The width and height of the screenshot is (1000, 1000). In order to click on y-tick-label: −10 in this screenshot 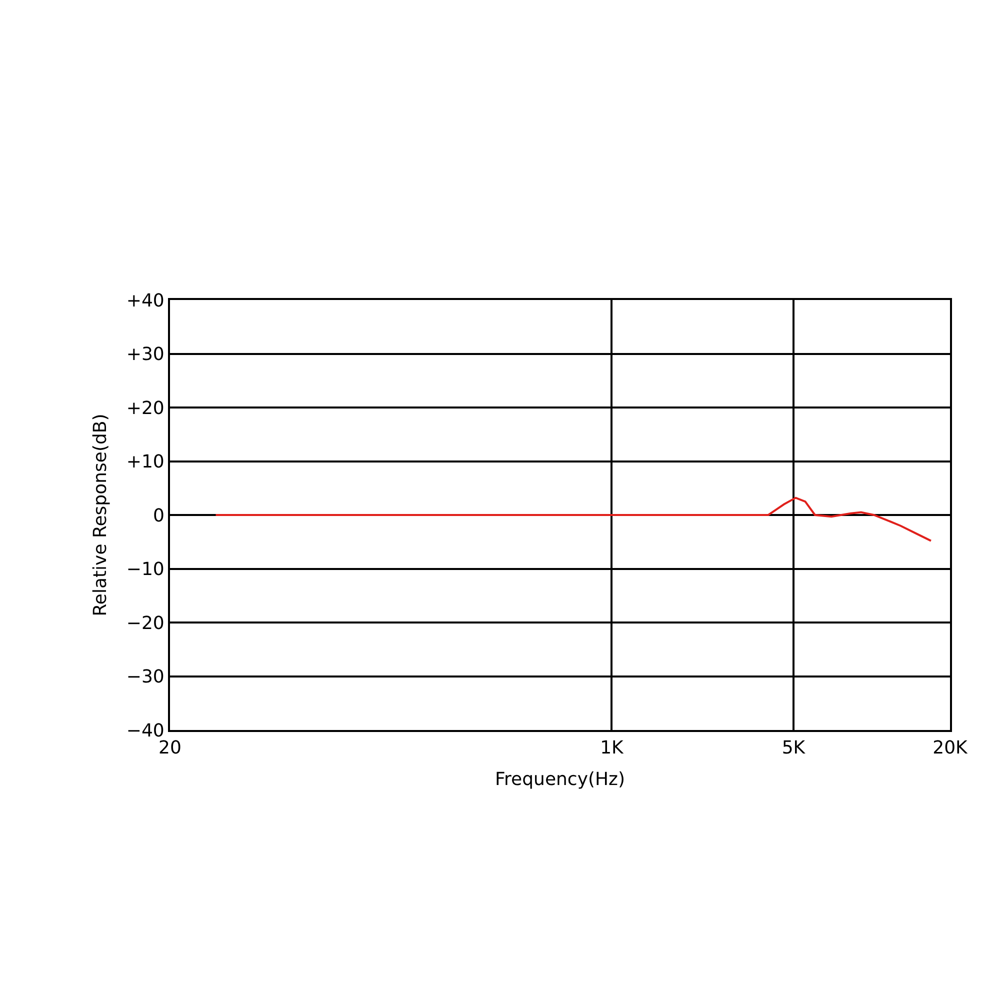, I will do `click(145, 569)`.